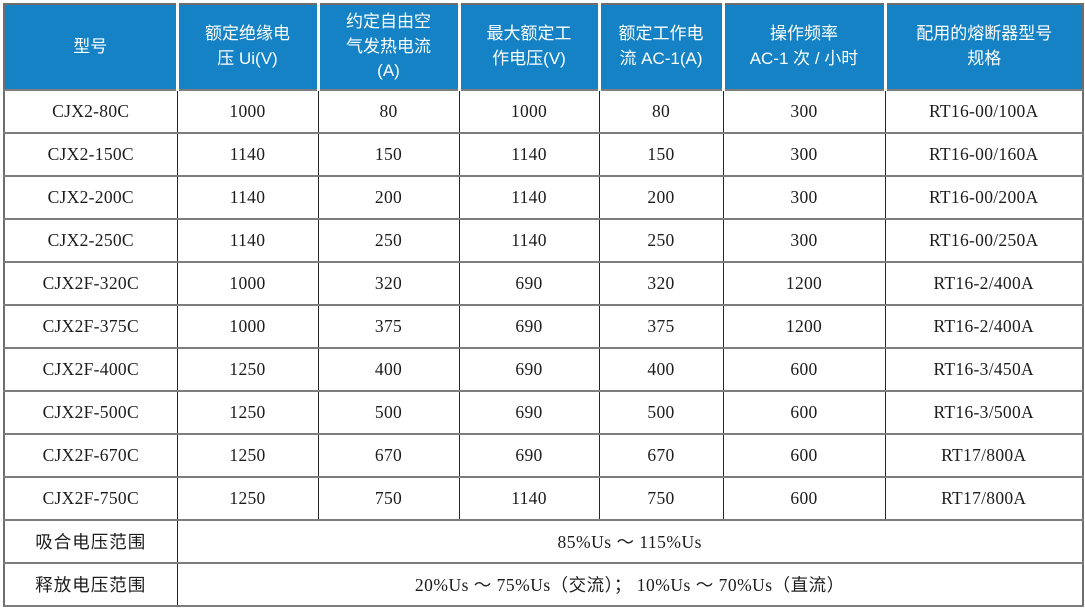 This screenshot has width=1085, height=612. What do you see at coordinates (804, 47) in the screenshot?
I see `column-header-operating-frequency: 操作频率 AC-1 次 / 小时` at bounding box center [804, 47].